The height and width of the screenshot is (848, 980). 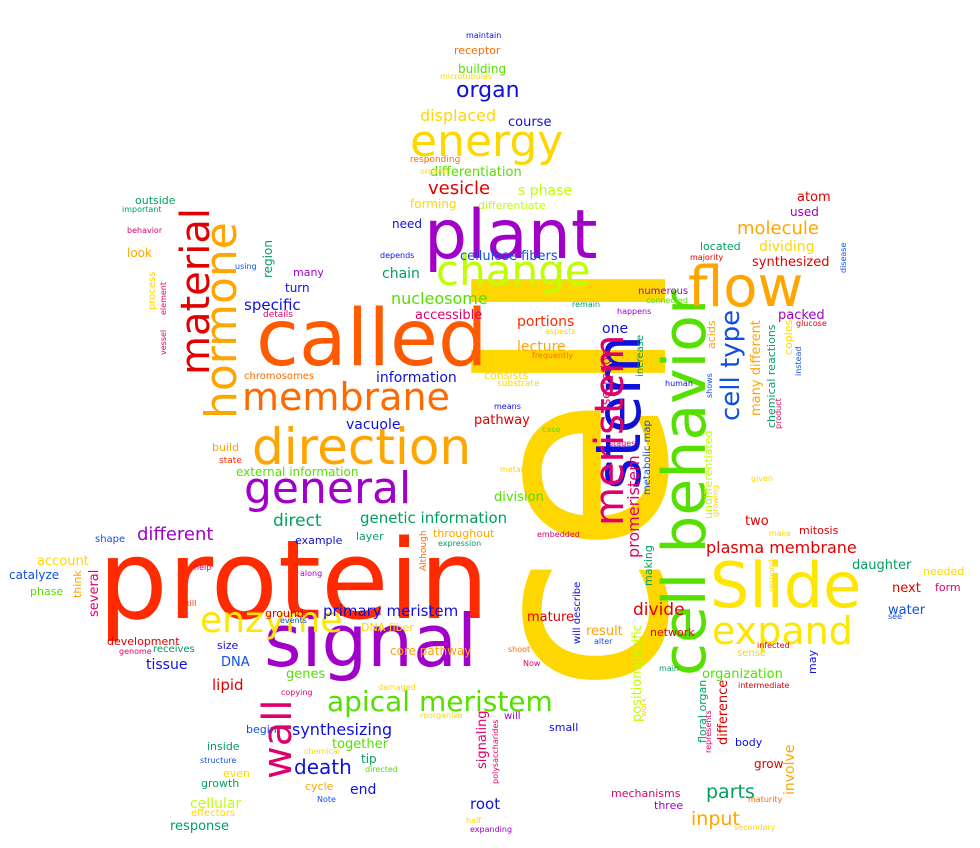 I want to click on cloud-word: vessel, so click(x=163, y=342).